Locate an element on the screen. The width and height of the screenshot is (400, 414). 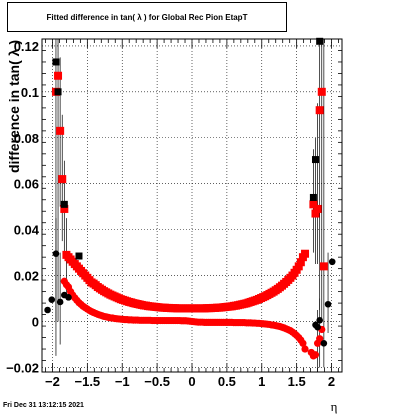
x-tick-label: 0 is located at coordinates (191, 381).